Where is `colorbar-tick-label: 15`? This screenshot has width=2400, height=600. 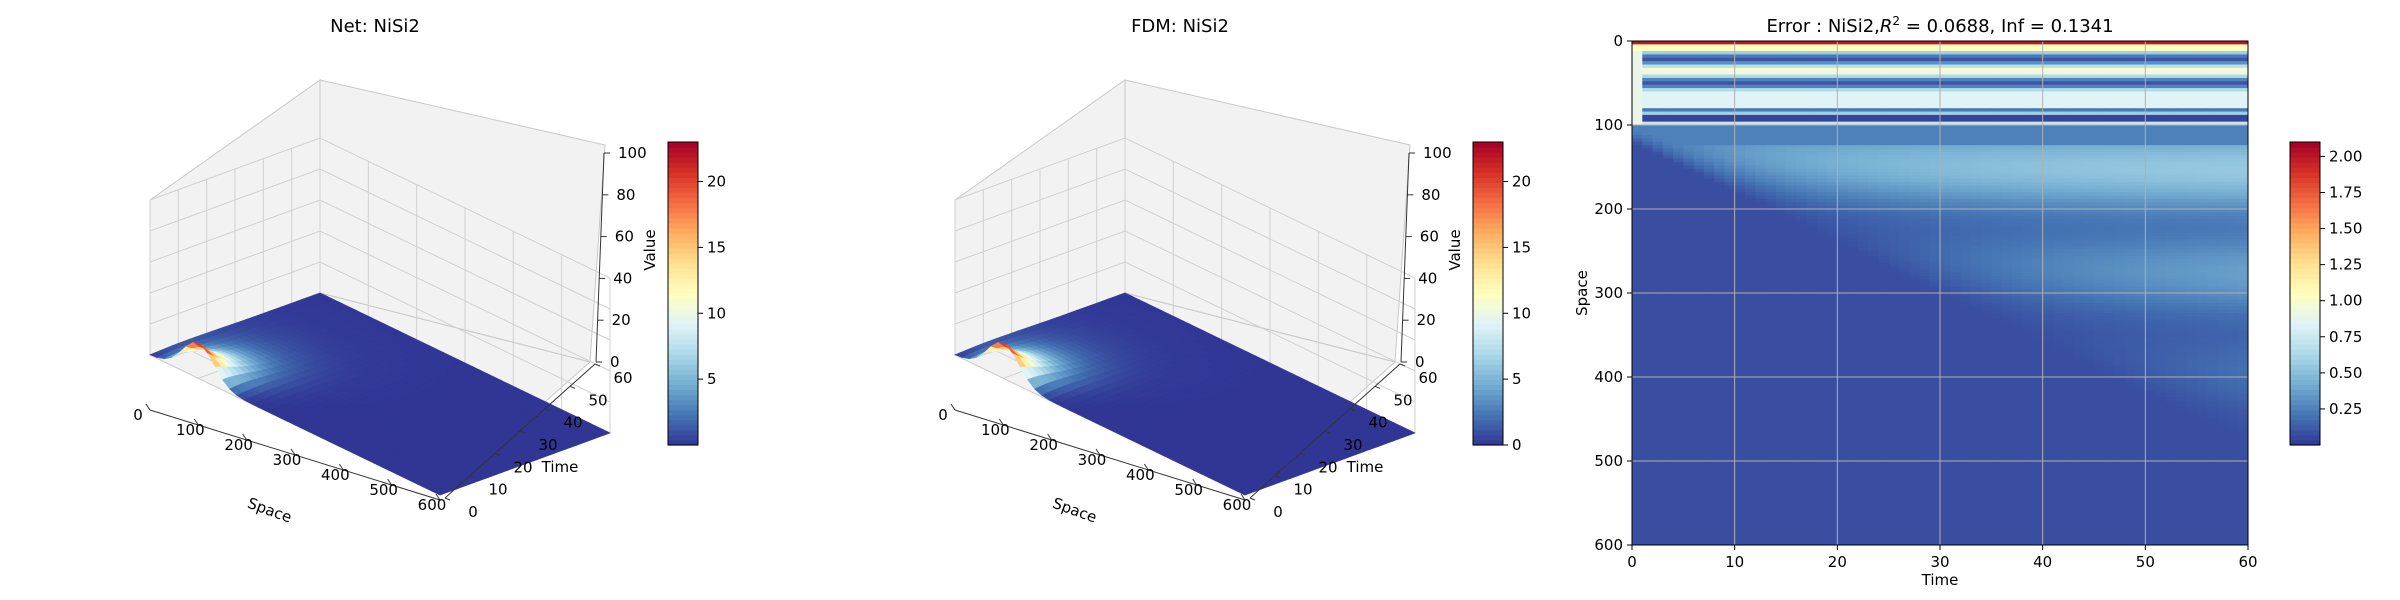
colorbar-tick-label: 15 is located at coordinates (716, 247).